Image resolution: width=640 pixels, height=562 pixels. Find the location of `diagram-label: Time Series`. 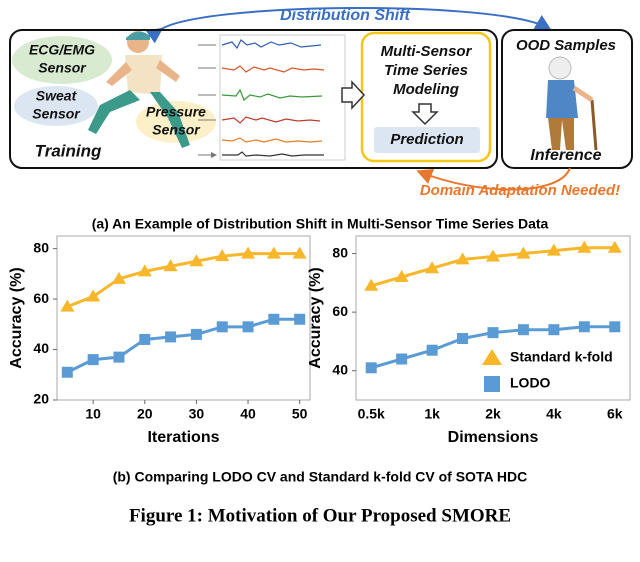

diagram-label: Time Series is located at coordinates (426, 70).